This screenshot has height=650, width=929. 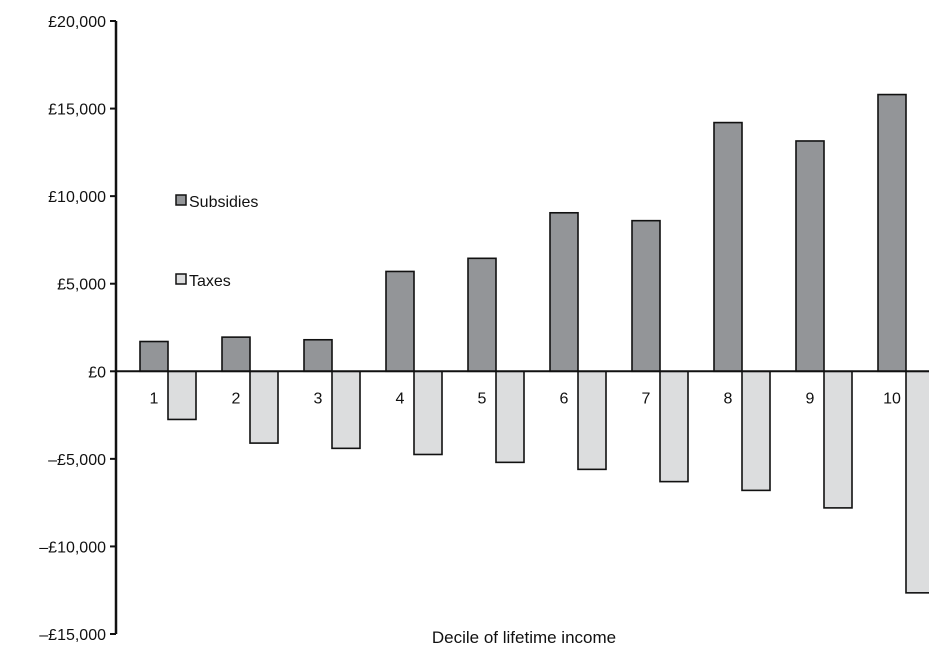 What do you see at coordinates (181, 279) in the screenshot?
I see `legend-swatch-taxes` at bounding box center [181, 279].